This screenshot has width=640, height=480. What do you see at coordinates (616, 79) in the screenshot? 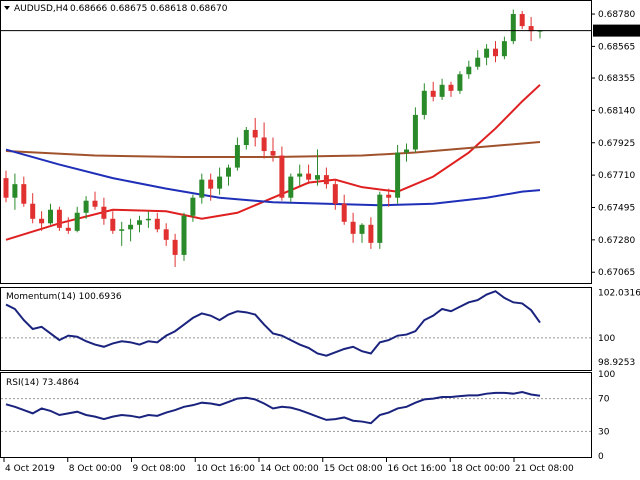
I see `price-tick-label: 0.68355` at bounding box center [616, 79].